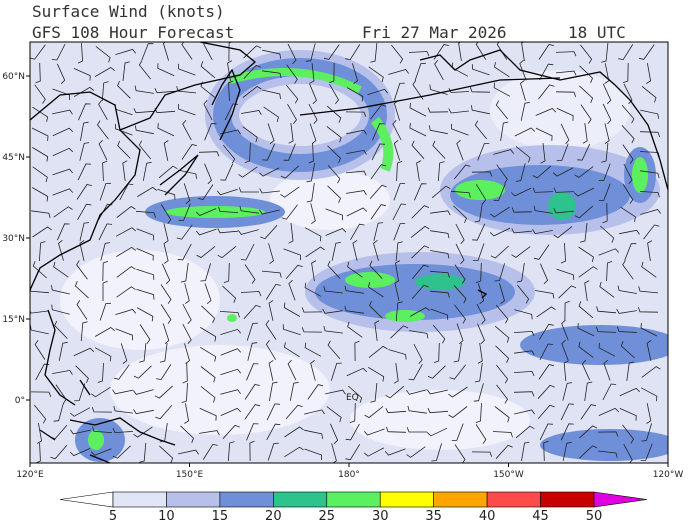  Describe the element at coordinates (567, 499) in the screenshot. I see `colorbar-segment` at that location.